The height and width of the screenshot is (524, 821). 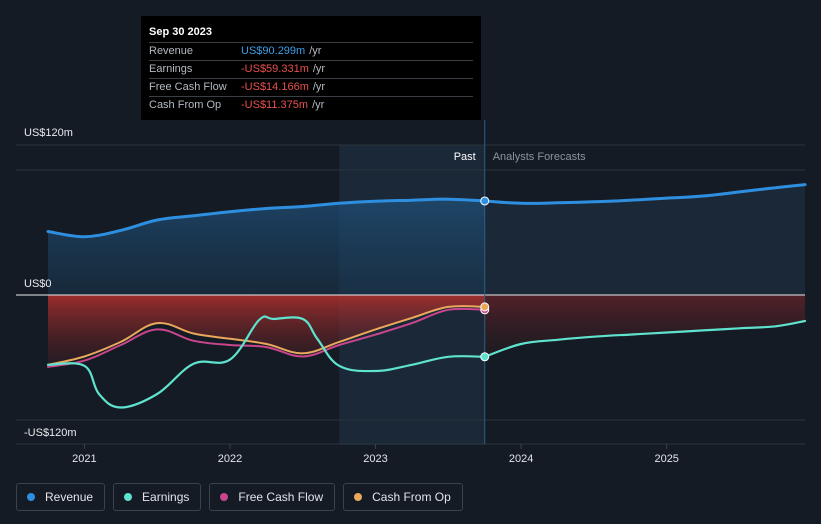 I want to click on x-tick-label: 2023, so click(x=375, y=459).